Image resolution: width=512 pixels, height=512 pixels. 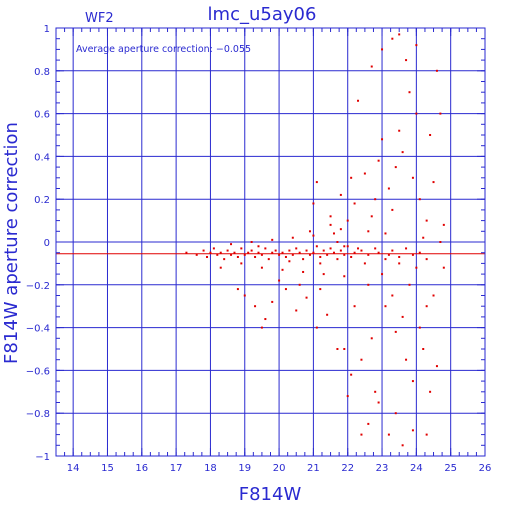 What do you see at coordinates (347, 468) in the screenshot?
I see `x-tick-label: 22` at bounding box center [347, 468].